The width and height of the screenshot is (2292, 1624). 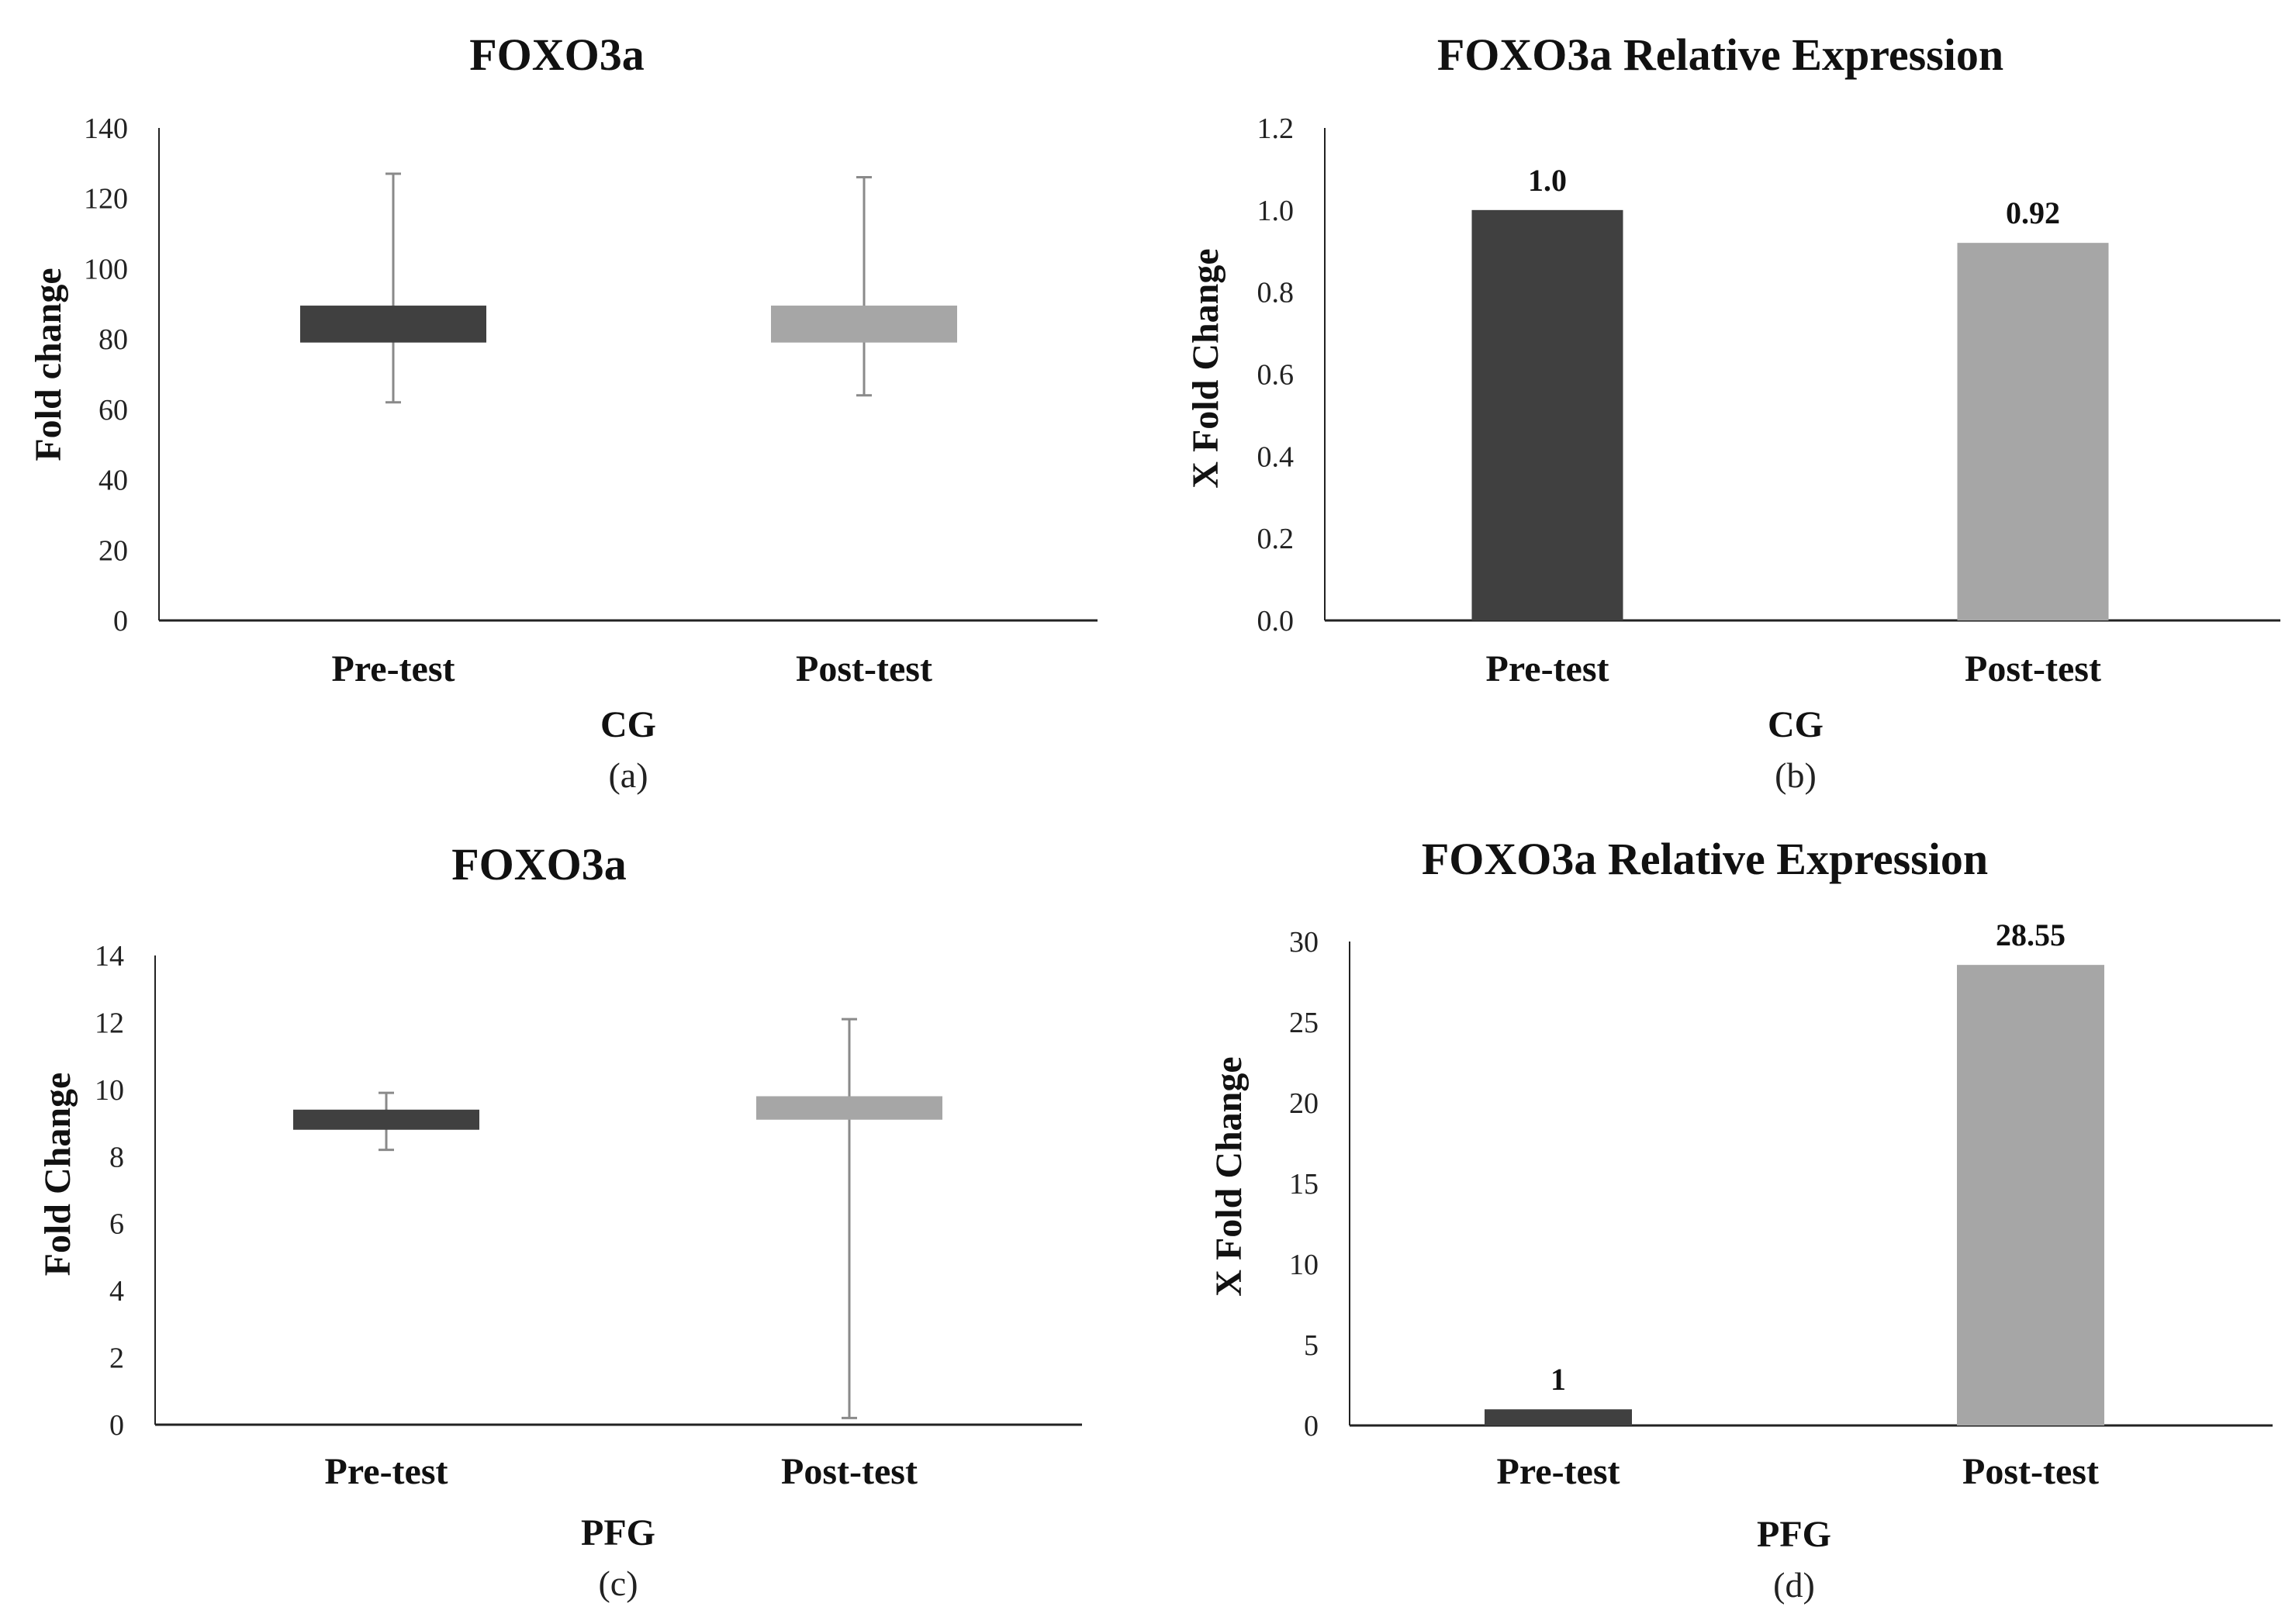 What do you see at coordinates (1794, 196) in the screenshot?
I see `data-labels: 1.0 0.92` at bounding box center [1794, 196].